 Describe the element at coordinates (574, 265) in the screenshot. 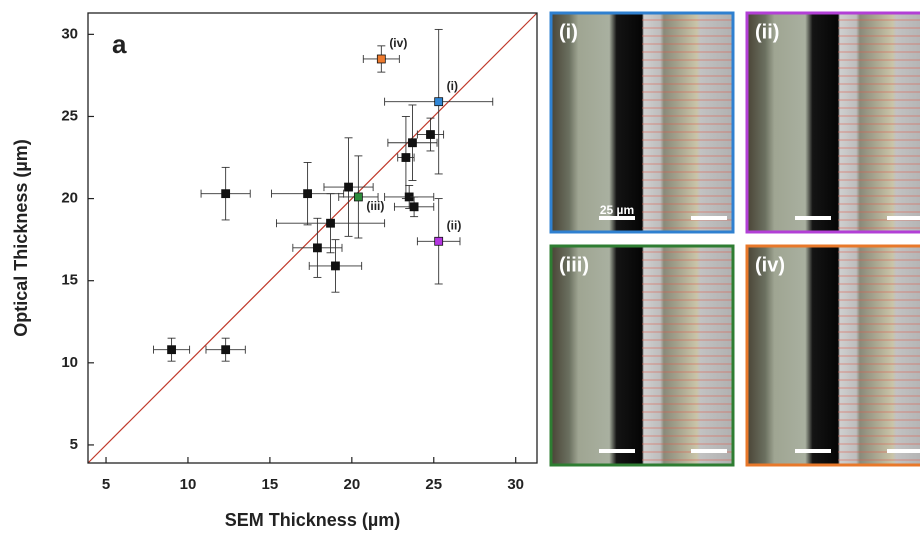

I see `panel-label: (iii)` at that location.